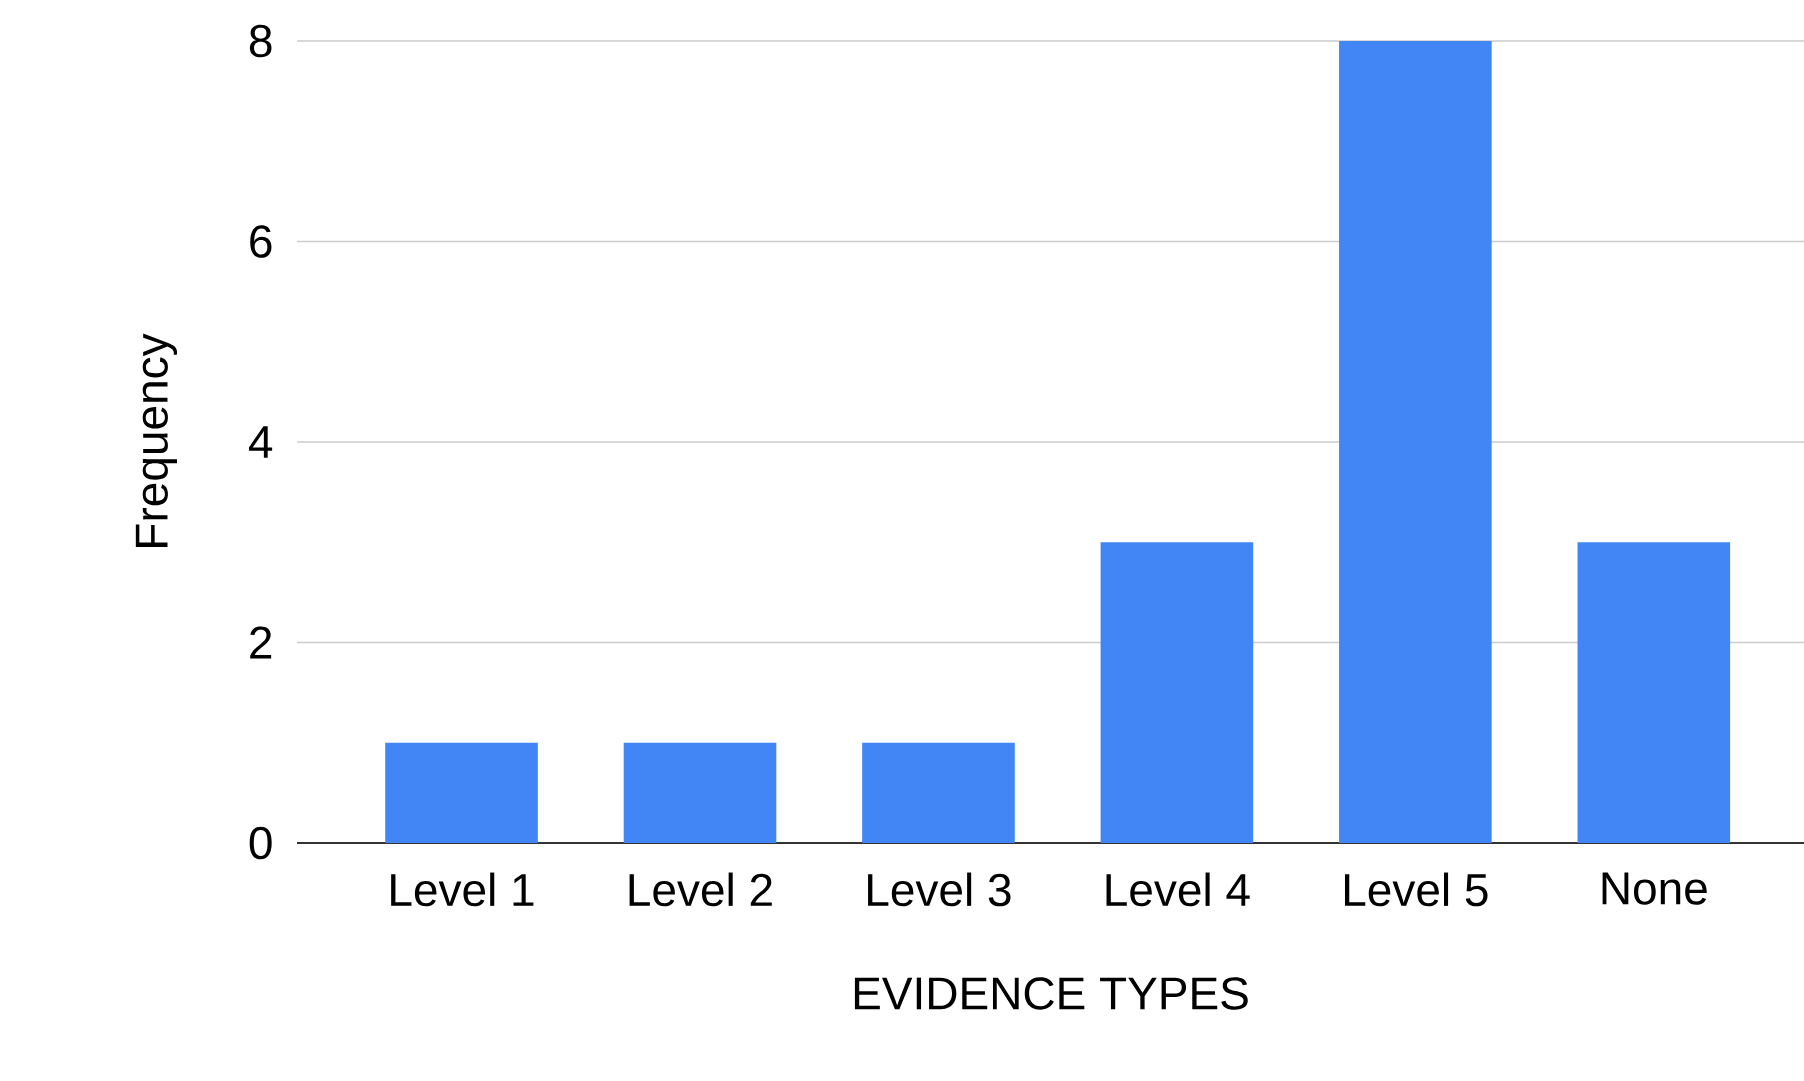  Describe the element at coordinates (1654, 888) in the screenshot. I see `x-tick-label: None` at that location.